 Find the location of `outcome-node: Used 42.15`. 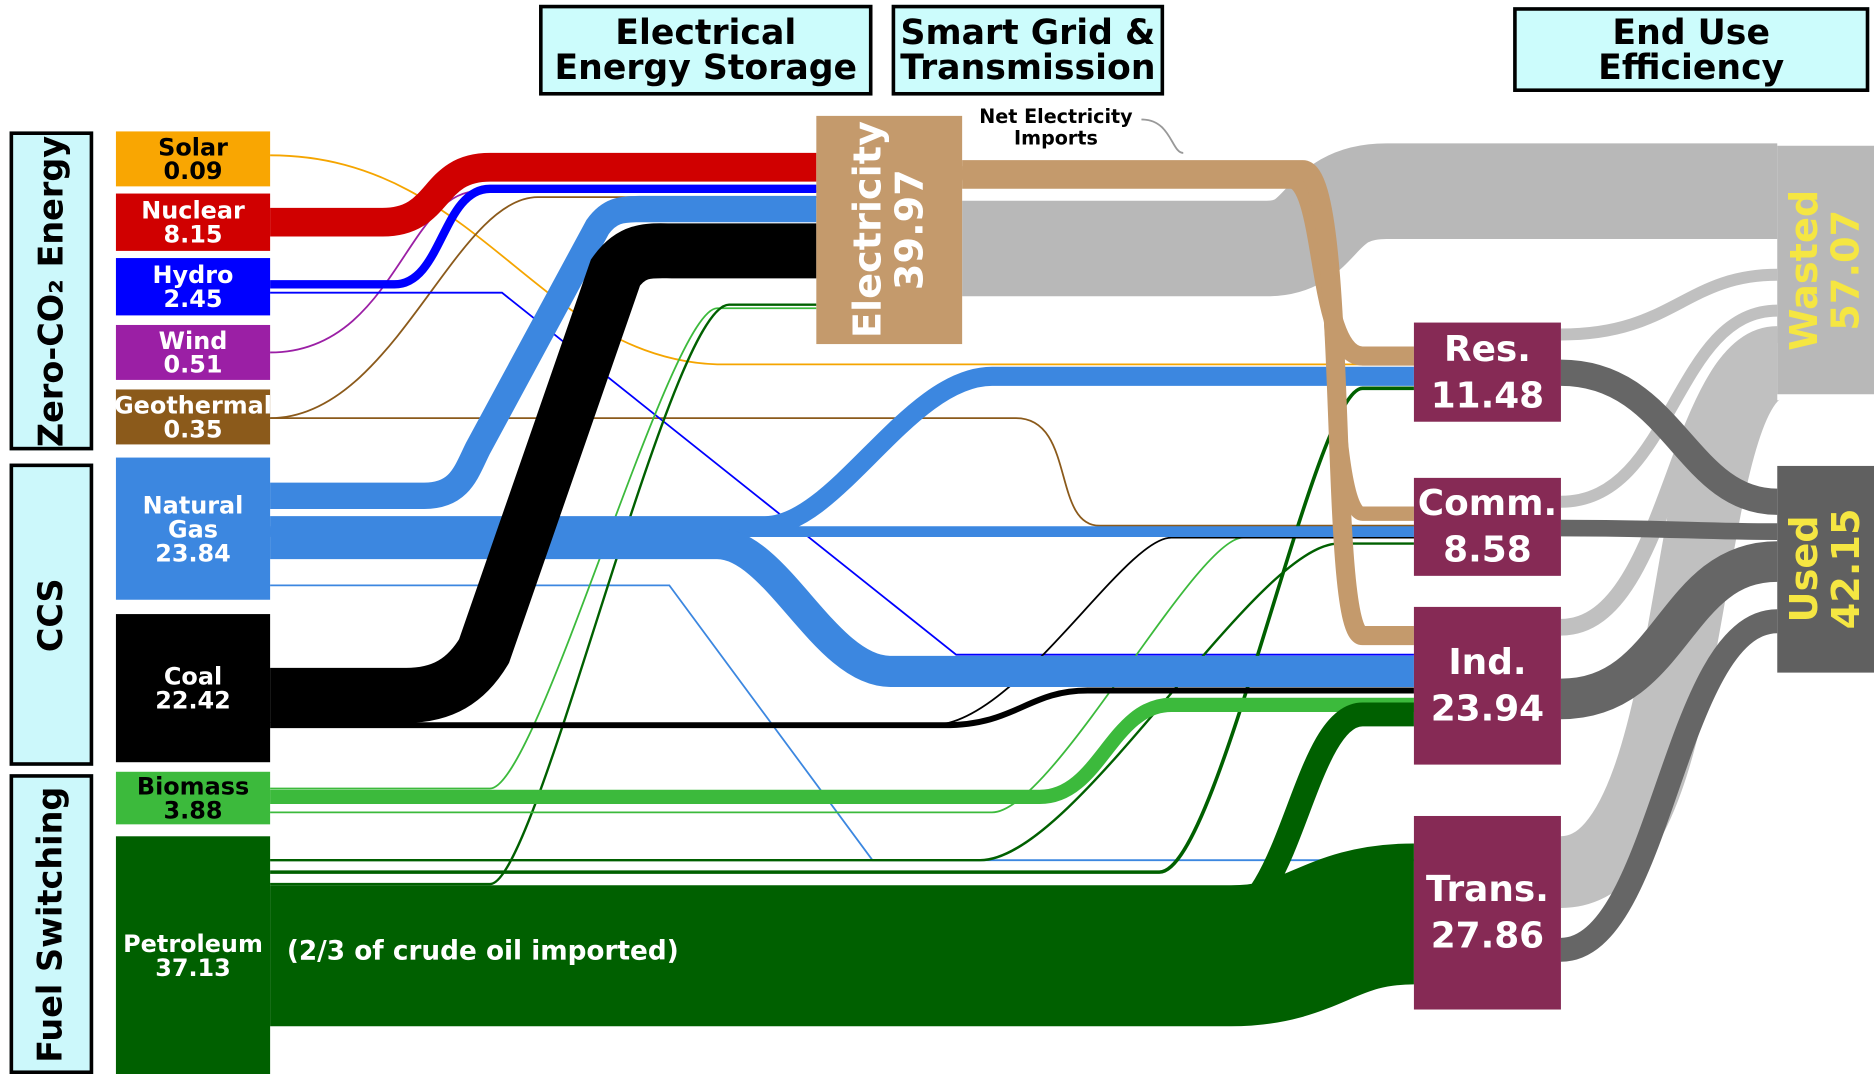

outcome-node: Used 42.15 is located at coordinates (1825, 569).